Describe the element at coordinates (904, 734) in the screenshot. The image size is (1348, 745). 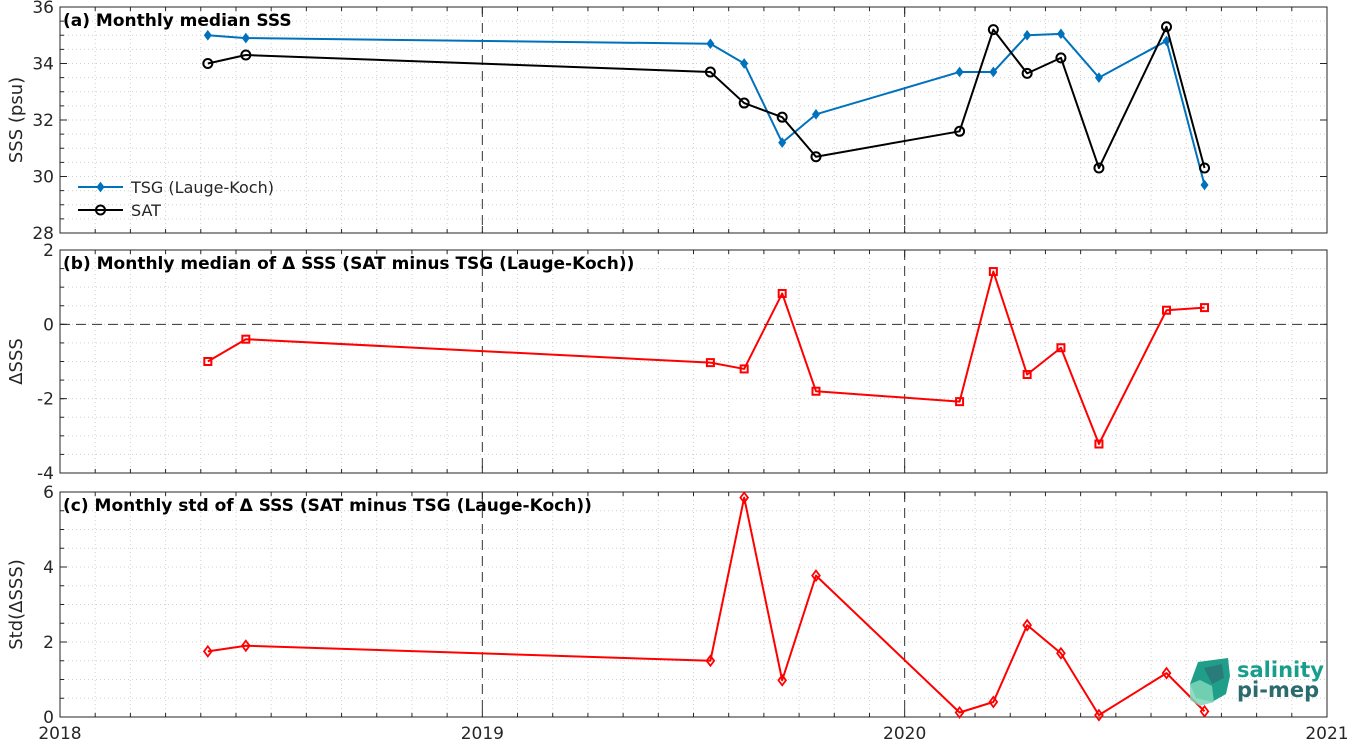
I see `x-tick-label: 2020` at that location.